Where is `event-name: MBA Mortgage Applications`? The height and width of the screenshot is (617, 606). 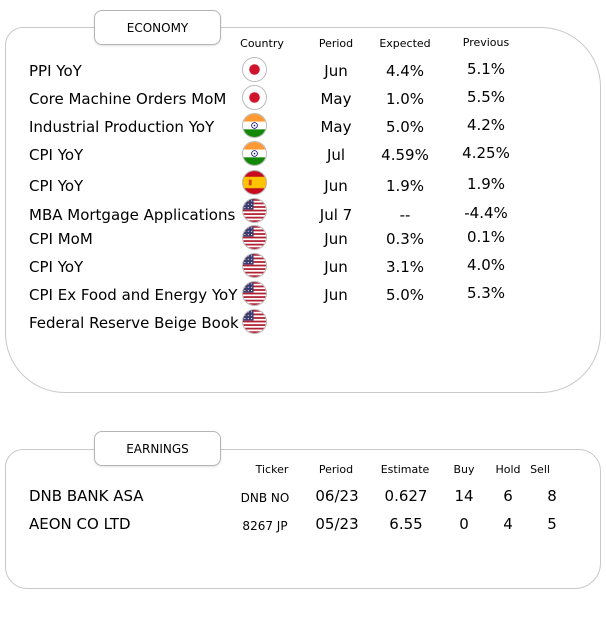 event-name: MBA Mortgage Applications is located at coordinates (132, 215).